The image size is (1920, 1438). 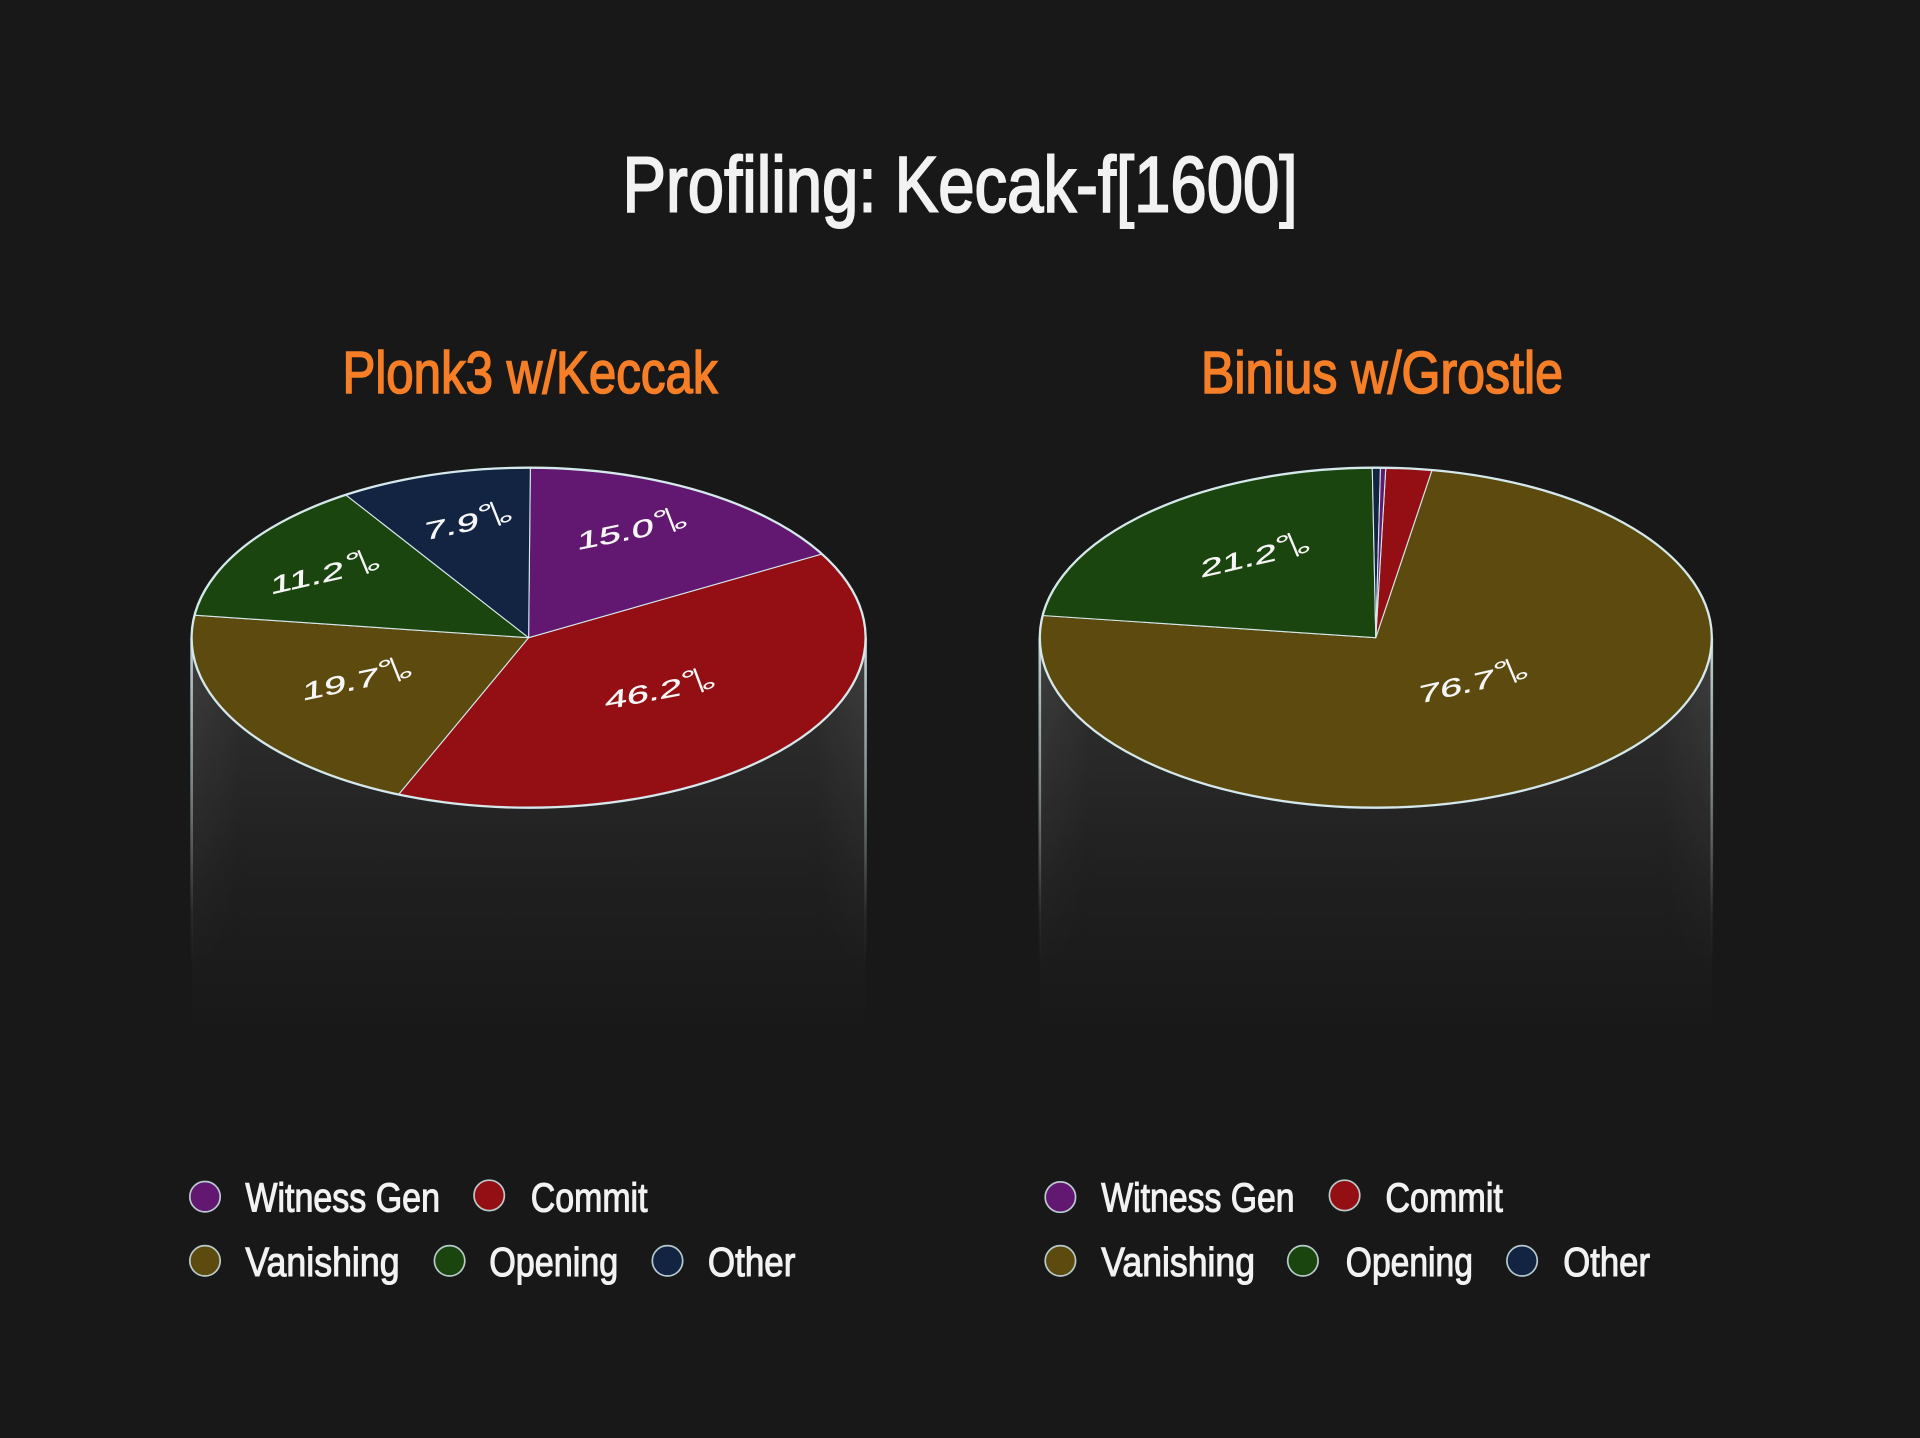 What do you see at coordinates (1382, 373) in the screenshot?
I see `svg-text: Binius w/Grostle` at bounding box center [1382, 373].